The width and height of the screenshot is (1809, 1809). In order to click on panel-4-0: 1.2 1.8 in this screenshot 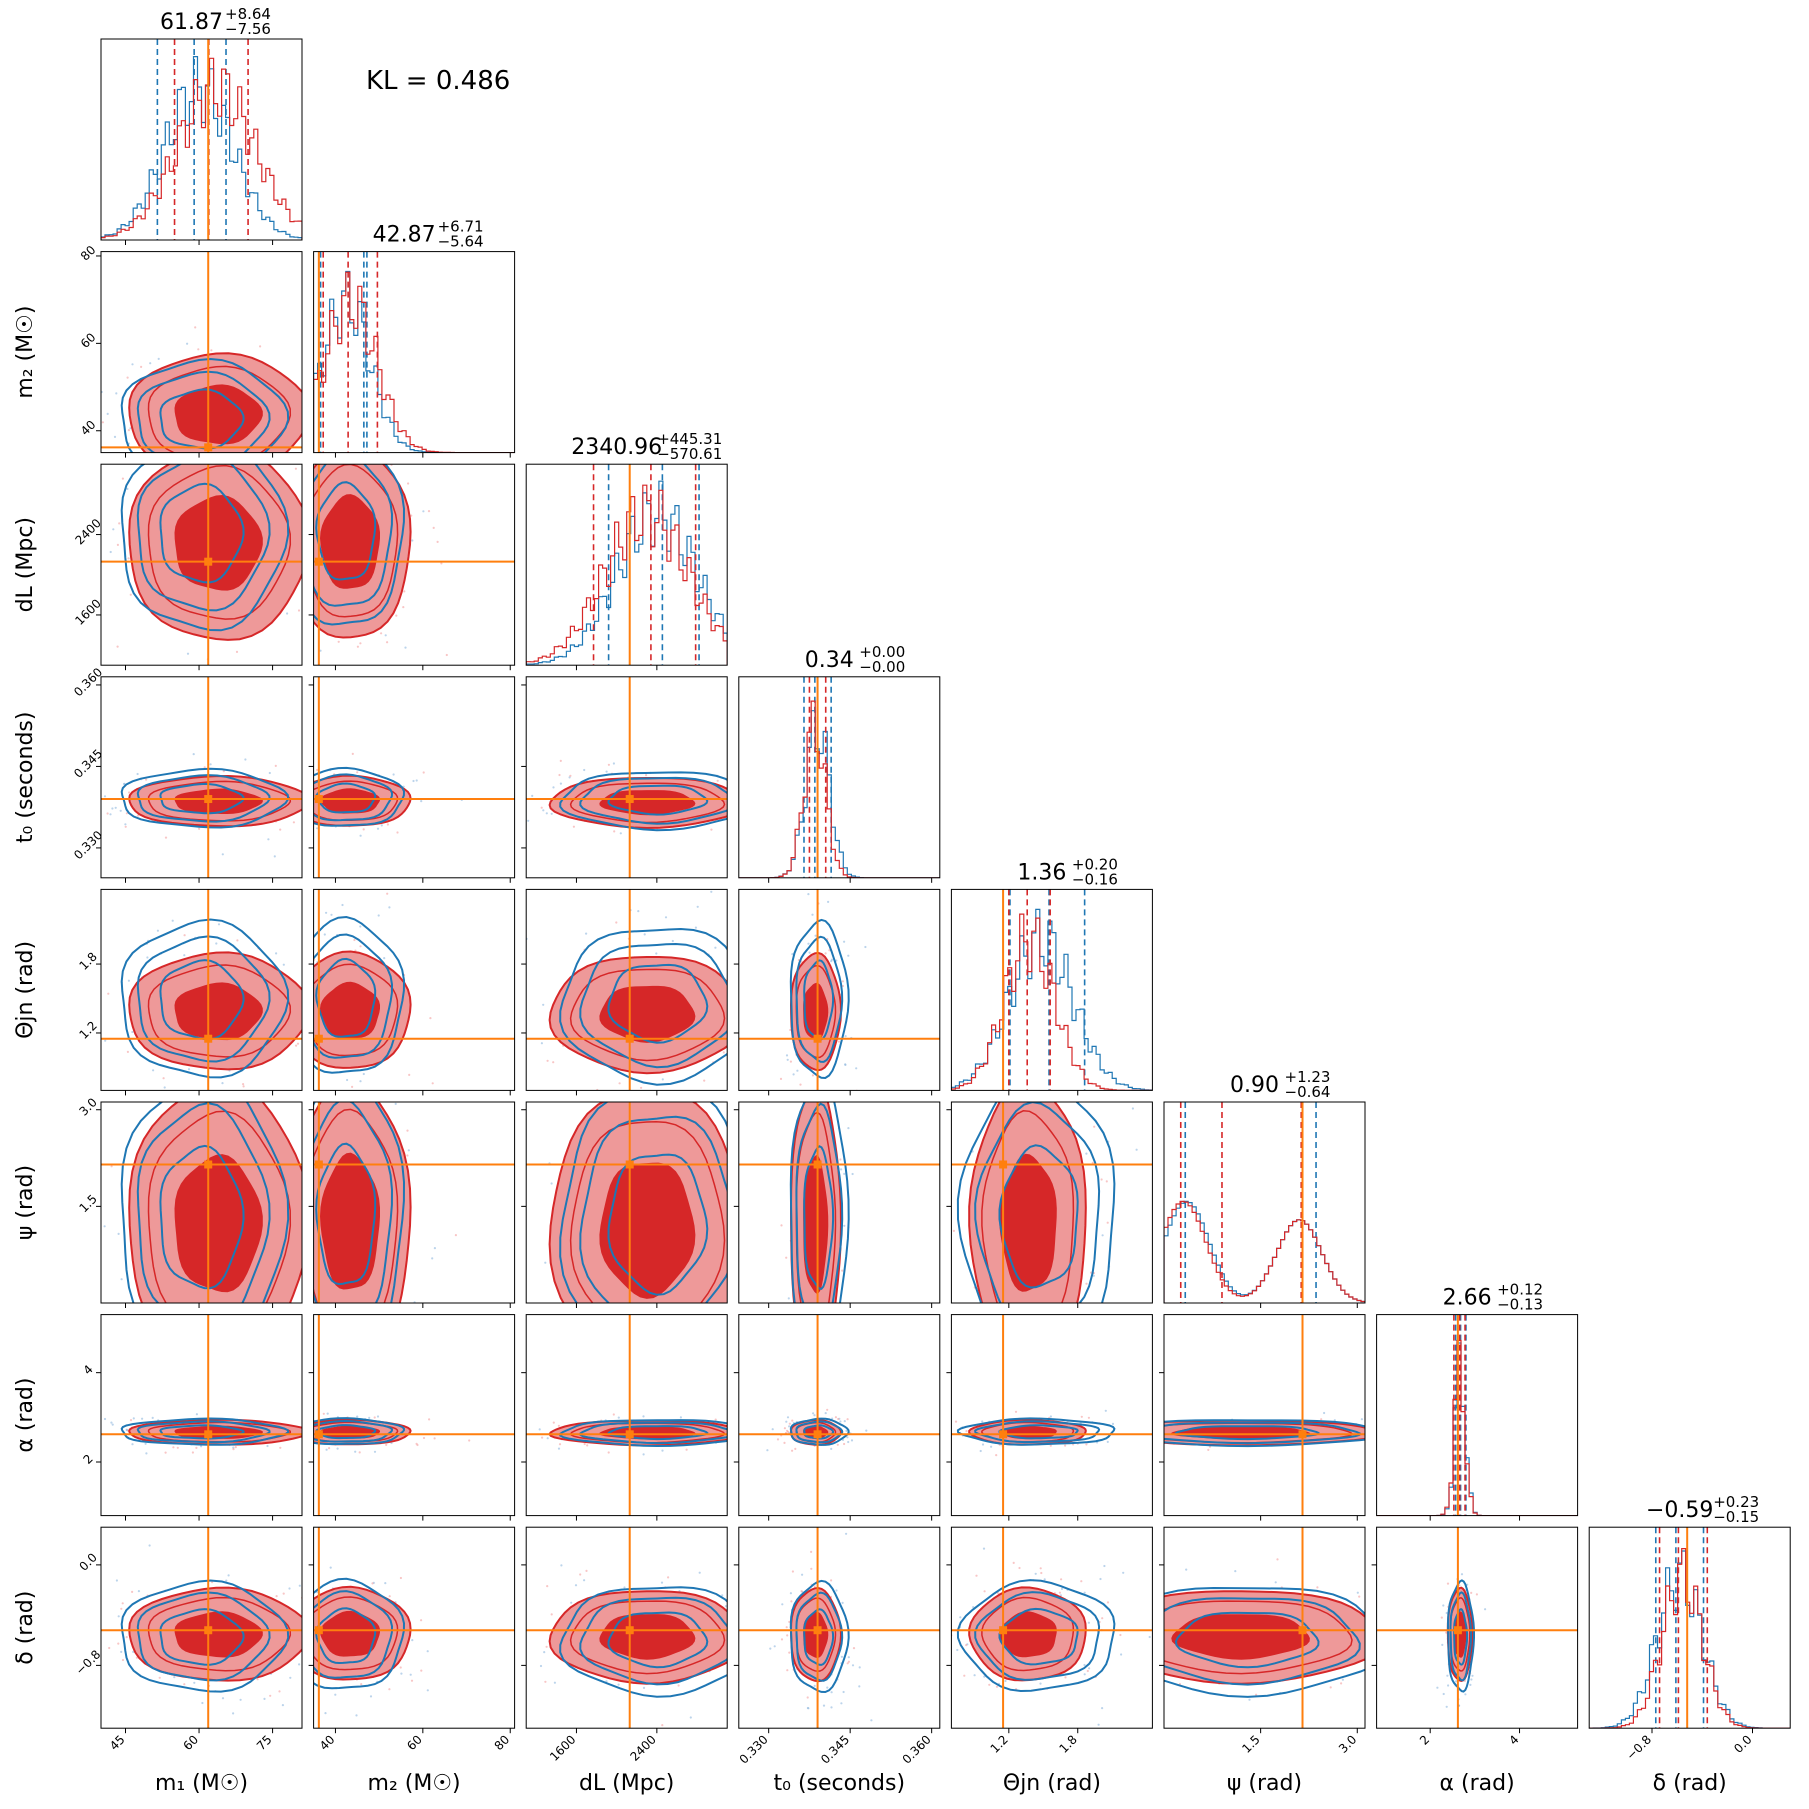, I will do `click(189, 992)`.